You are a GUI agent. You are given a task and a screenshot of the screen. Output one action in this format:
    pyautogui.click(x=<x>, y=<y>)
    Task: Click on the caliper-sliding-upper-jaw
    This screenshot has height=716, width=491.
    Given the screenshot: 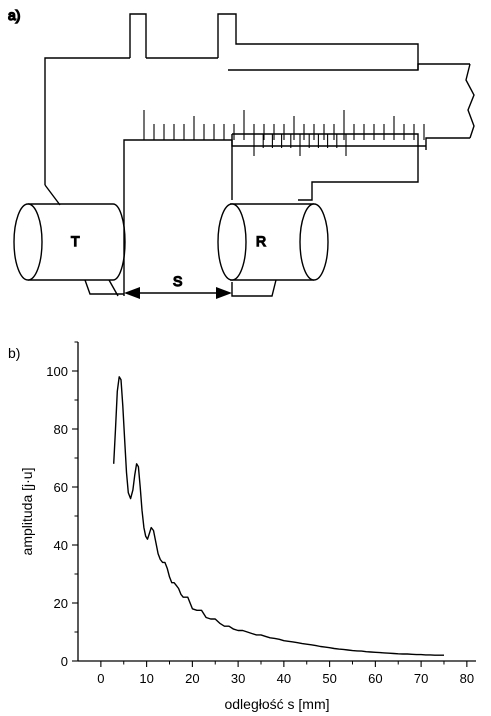 What is the action you would take?
    pyautogui.click(x=318, y=41)
    